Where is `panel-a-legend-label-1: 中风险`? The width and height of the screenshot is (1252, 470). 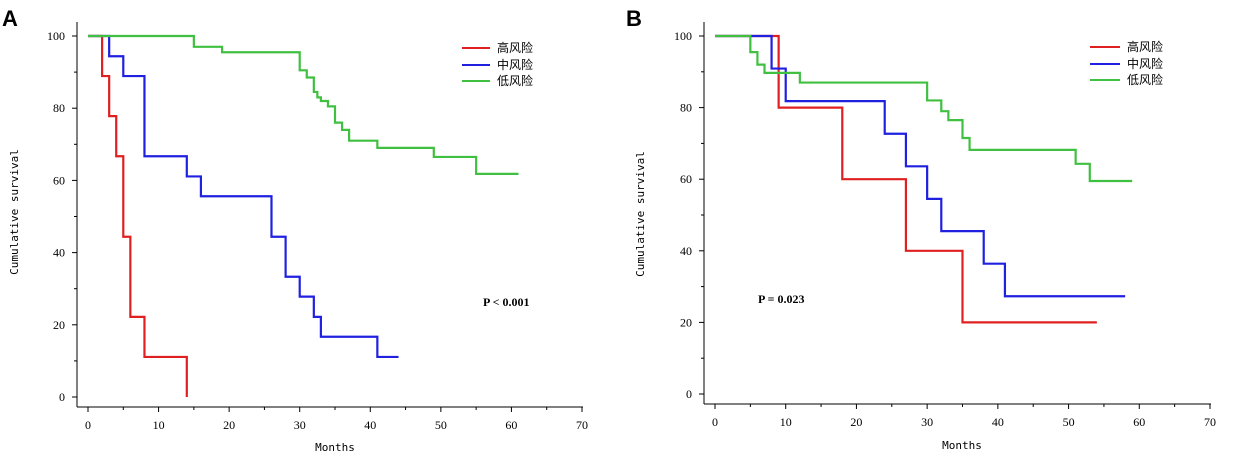 panel-a-legend-label-1: 中风险 is located at coordinates (515, 64).